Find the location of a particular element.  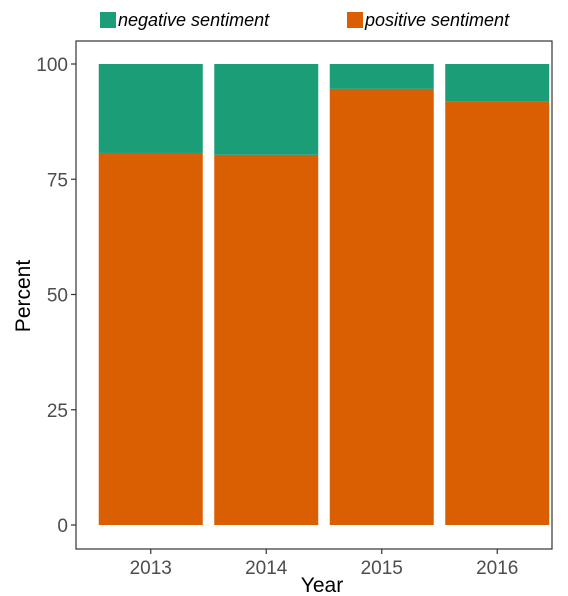

x-tick-label: 2014 is located at coordinates (266, 568).